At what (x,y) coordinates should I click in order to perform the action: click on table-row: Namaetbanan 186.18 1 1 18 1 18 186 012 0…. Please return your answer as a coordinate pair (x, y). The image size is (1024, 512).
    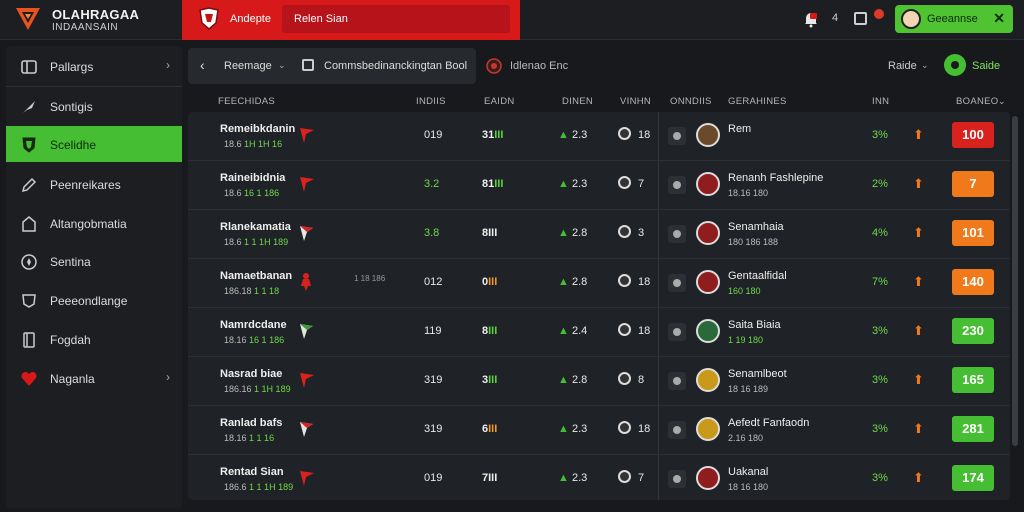
    Looking at the image, I should click on (599, 284).